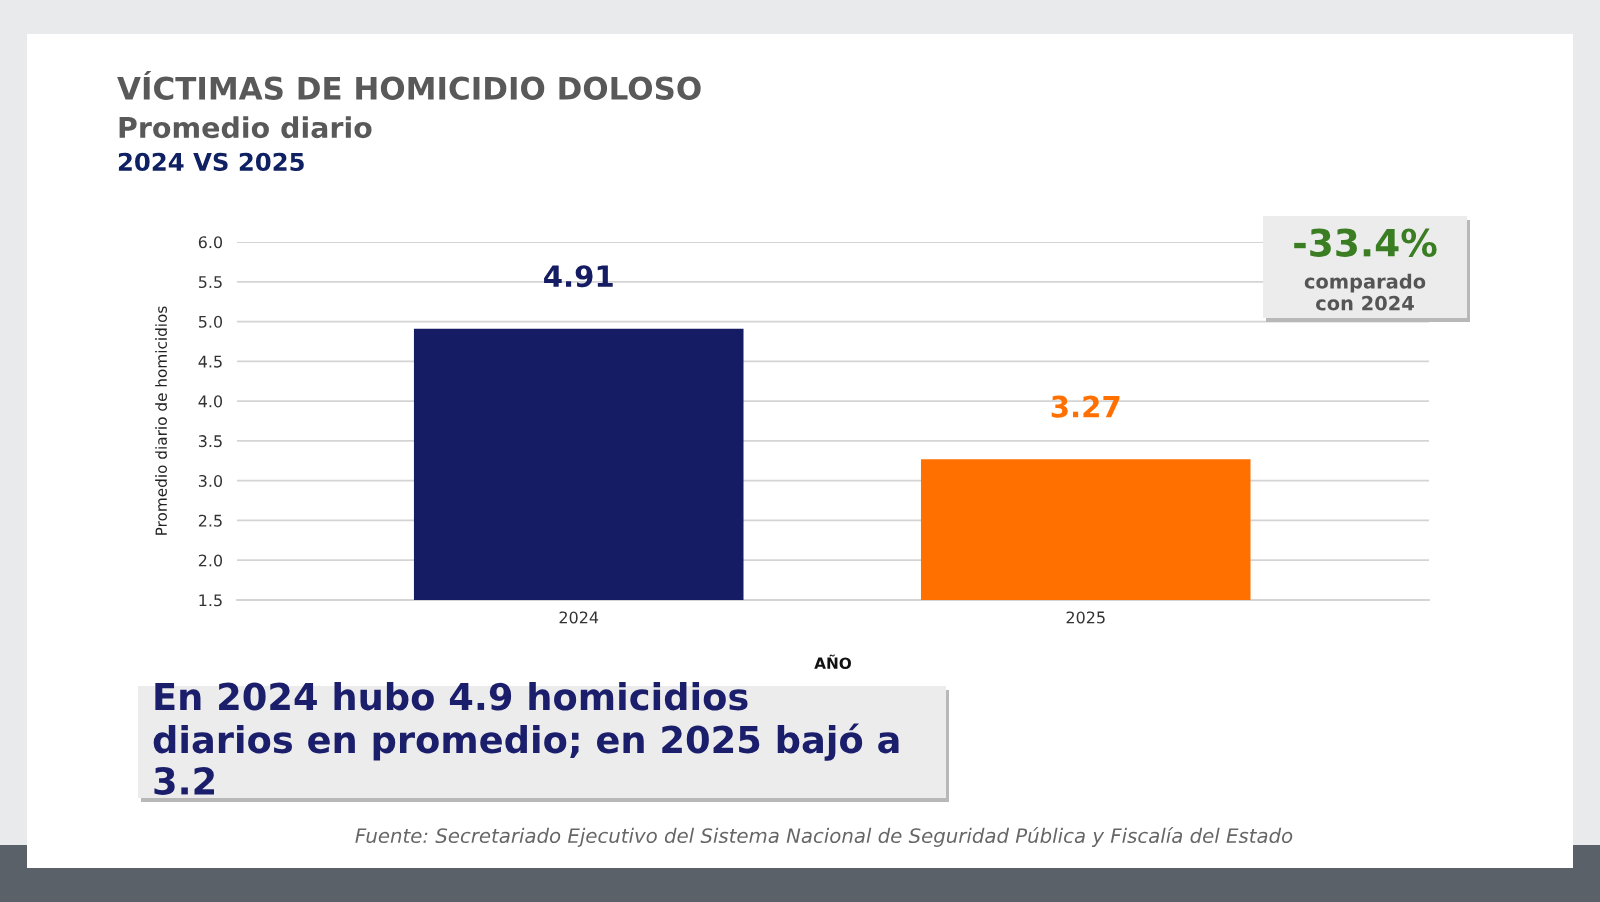 This screenshot has height=902, width=1600. What do you see at coordinates (409, 85) in the screenshot?
I see `chart-title: VÍCTIMAS DE HOMICIDIO DOLOSO` at bounding box center [409, 85].